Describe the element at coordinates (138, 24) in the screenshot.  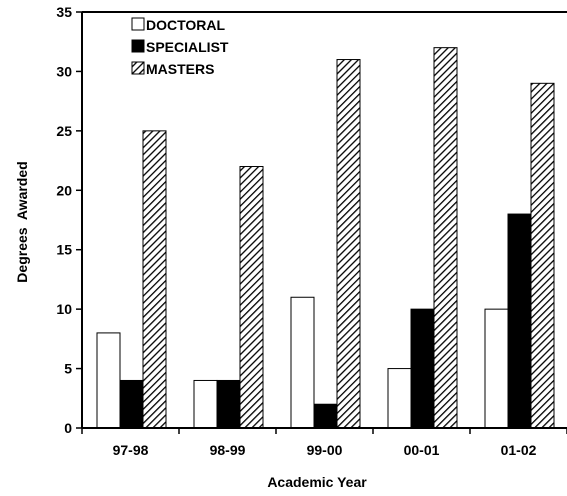
I see `legend-swatch-doctoral` at that location.